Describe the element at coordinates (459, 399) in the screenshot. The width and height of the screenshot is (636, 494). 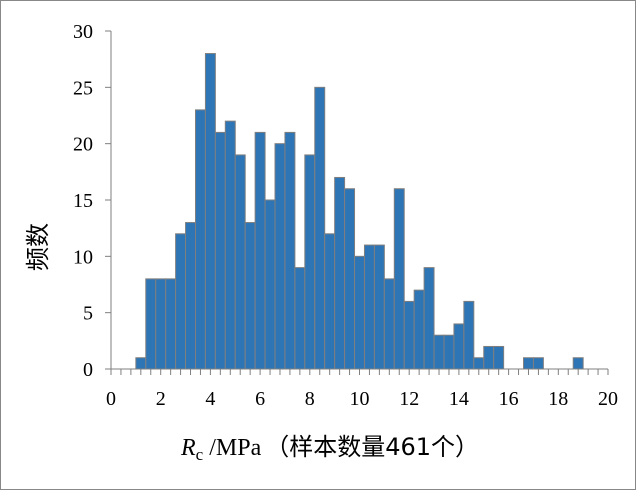
I see `x-tick-label: 14` at that location.